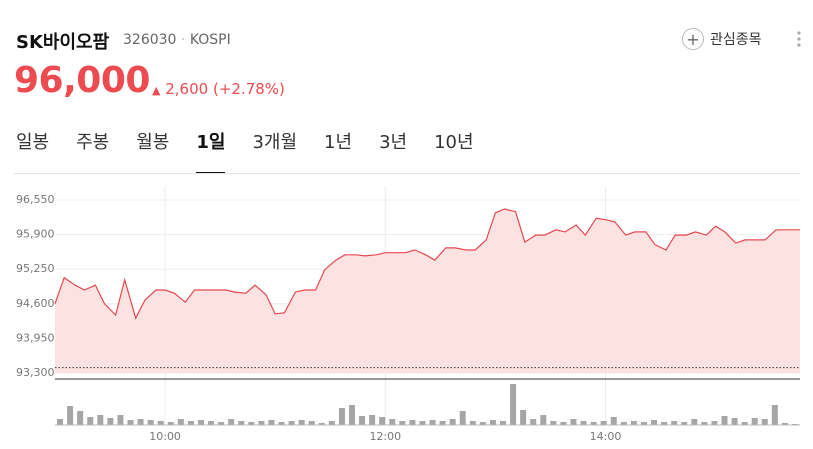  I want to click on y-tick-label: 95,250, so click(35, 268).